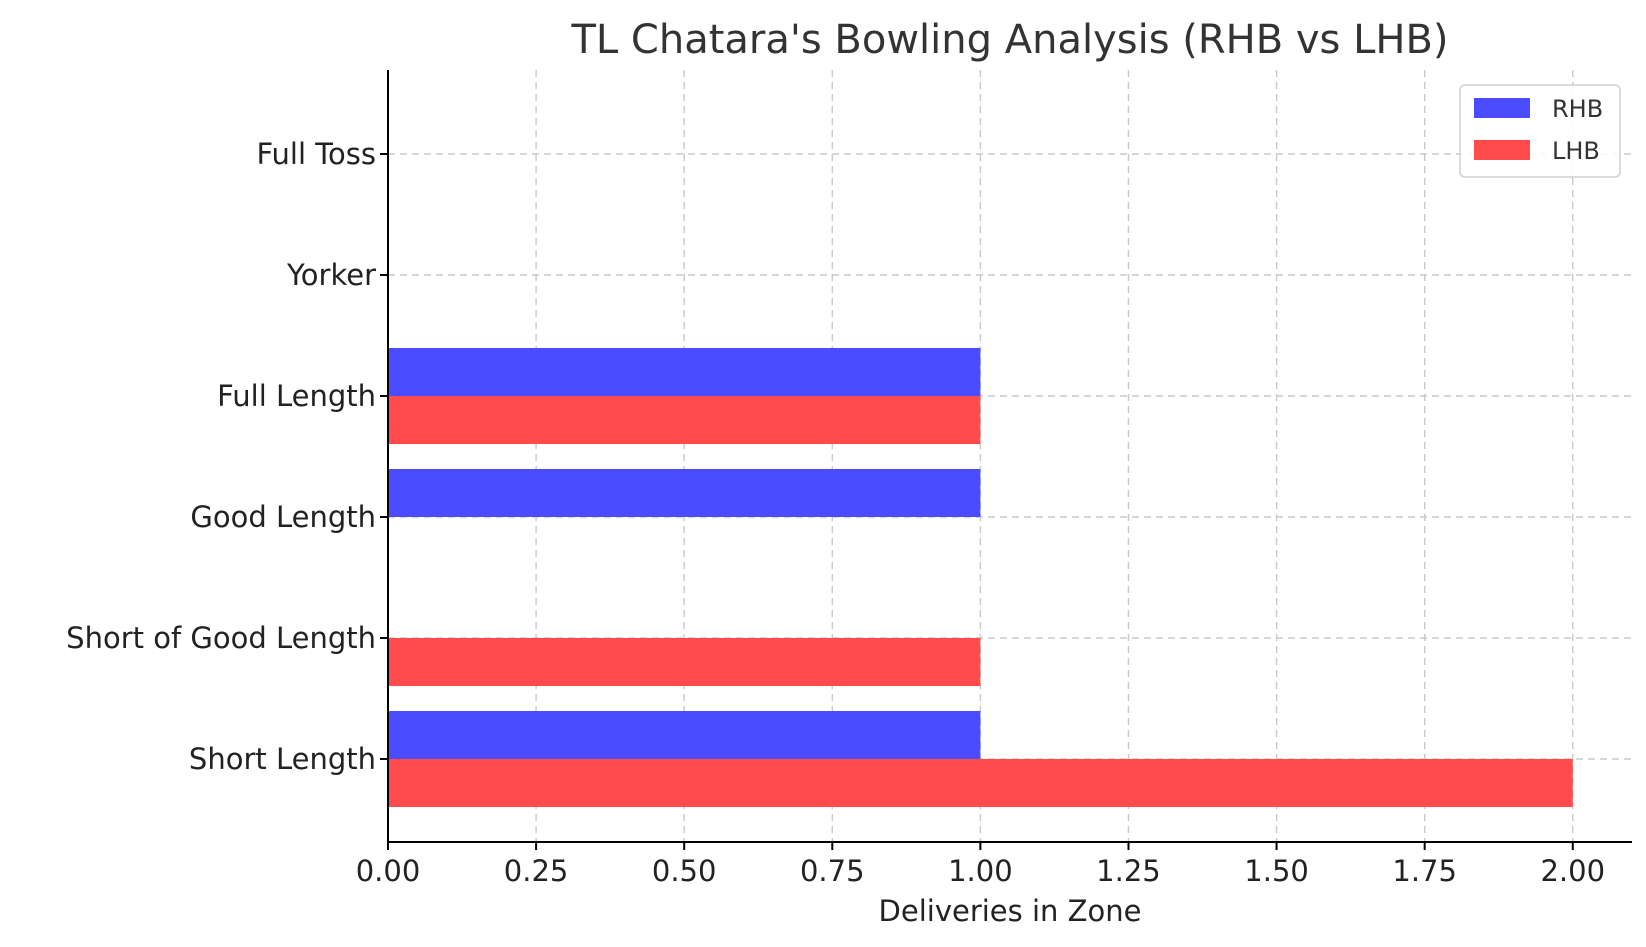 Image resolution: width=1646 pixels, height=947 pixels. Describe the element at coordinates (684, 493) in the screenshot. I see `bar-rhb-good-length` at that location.